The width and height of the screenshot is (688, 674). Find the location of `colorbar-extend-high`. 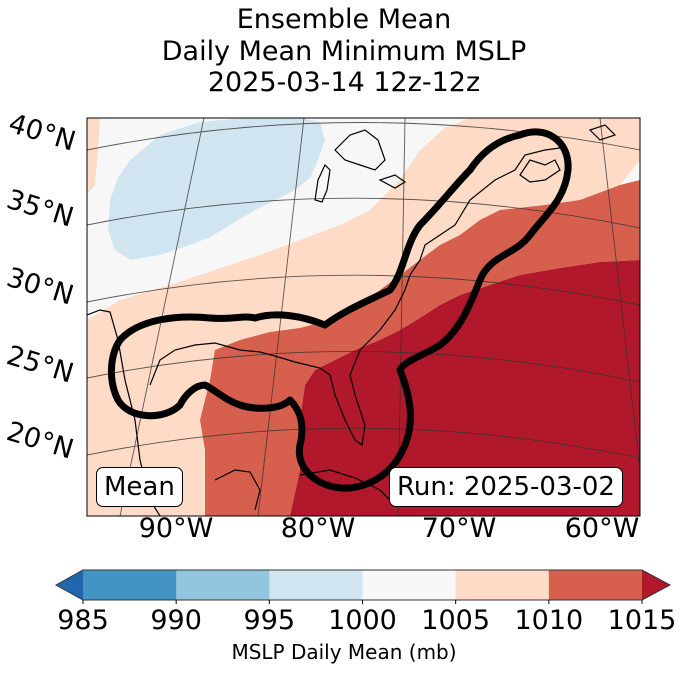

colorbar-extend-high is located at coordinates (656, 585).